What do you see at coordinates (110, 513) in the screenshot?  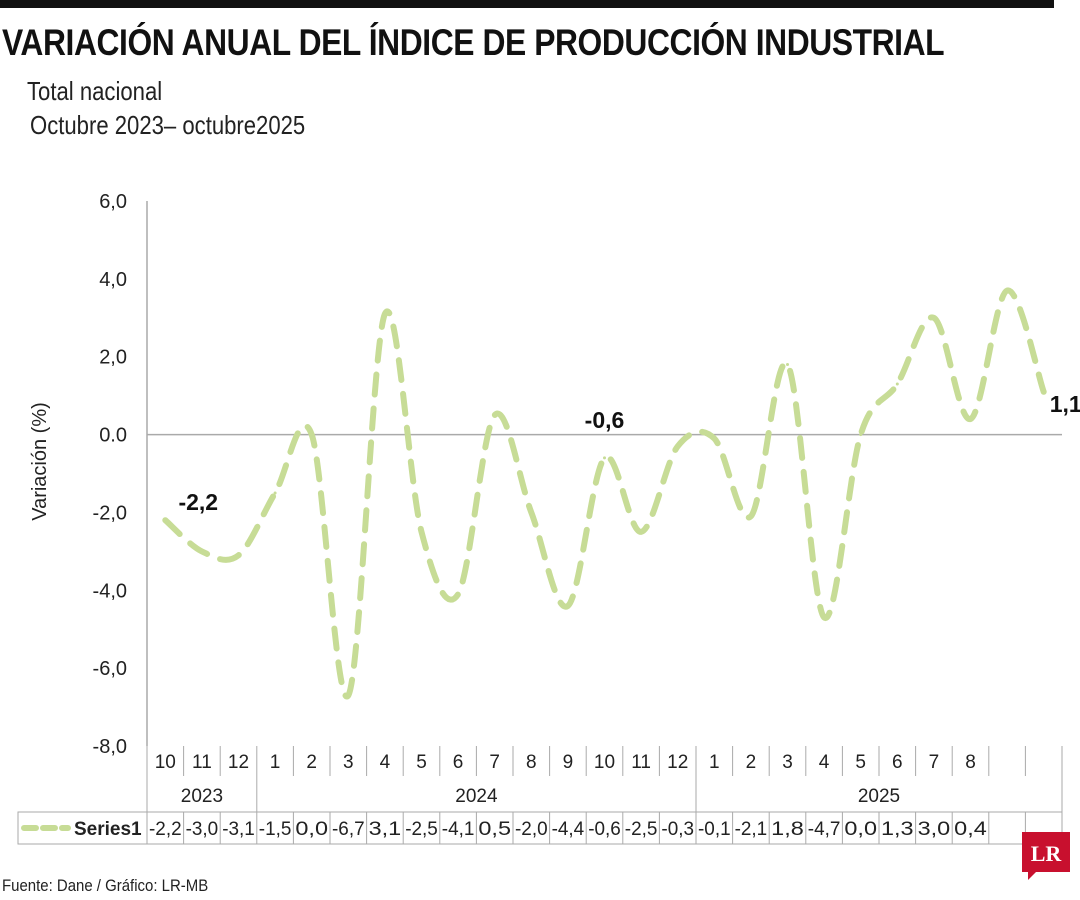 I see `y-tick-label: -2,0` at bounding box center [110, 513].